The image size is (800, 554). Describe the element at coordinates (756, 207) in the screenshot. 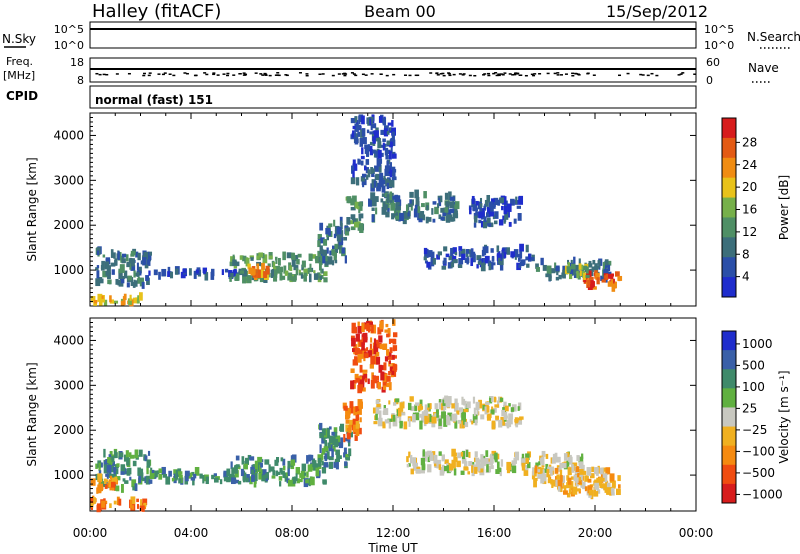

I see `colorbar: 4 8 12 16 20 24 28 Power [dB]` at that location.